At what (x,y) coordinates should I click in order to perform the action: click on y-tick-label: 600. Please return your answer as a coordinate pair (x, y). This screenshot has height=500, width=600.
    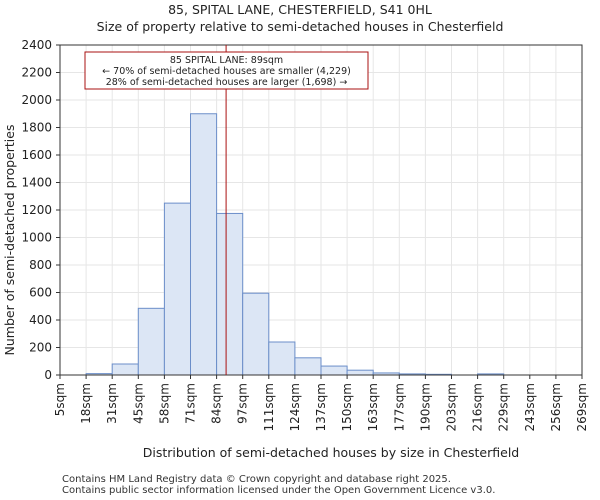
    Looking at the image, I should click on (40, 293).